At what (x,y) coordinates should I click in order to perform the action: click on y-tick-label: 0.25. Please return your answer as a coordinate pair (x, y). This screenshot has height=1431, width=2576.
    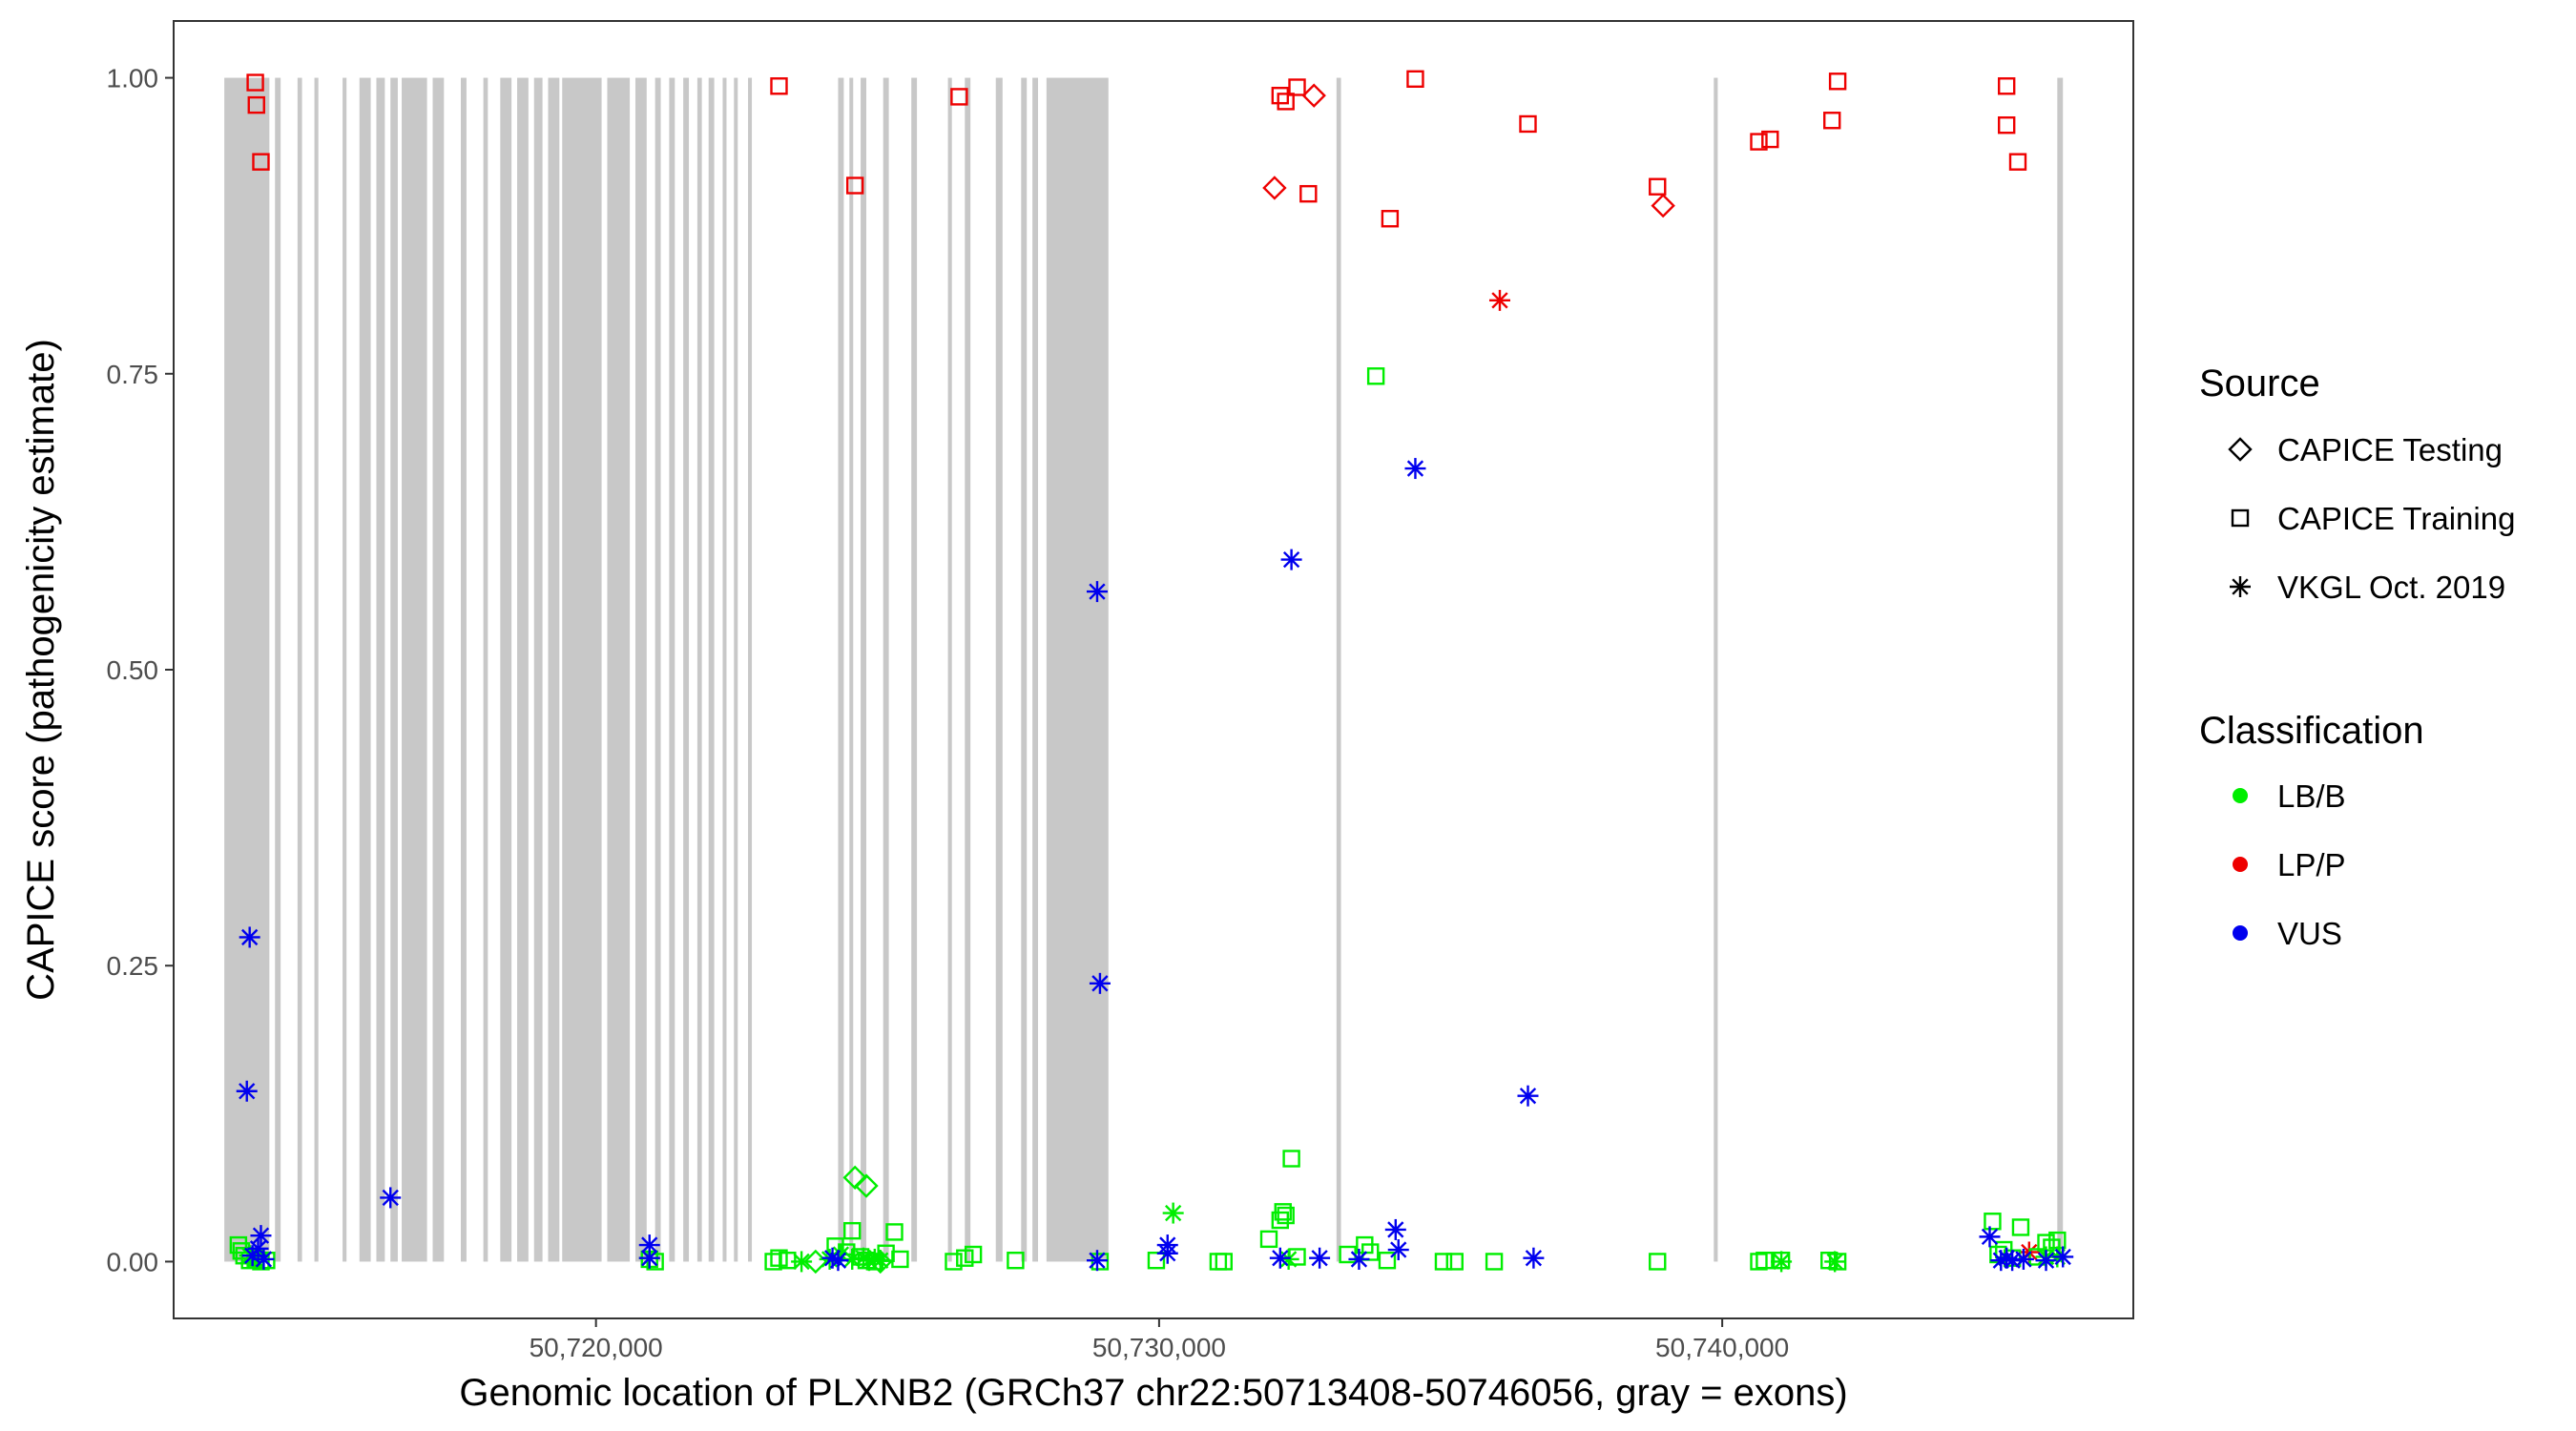
    Looking at the image, I should click on (133, 966).